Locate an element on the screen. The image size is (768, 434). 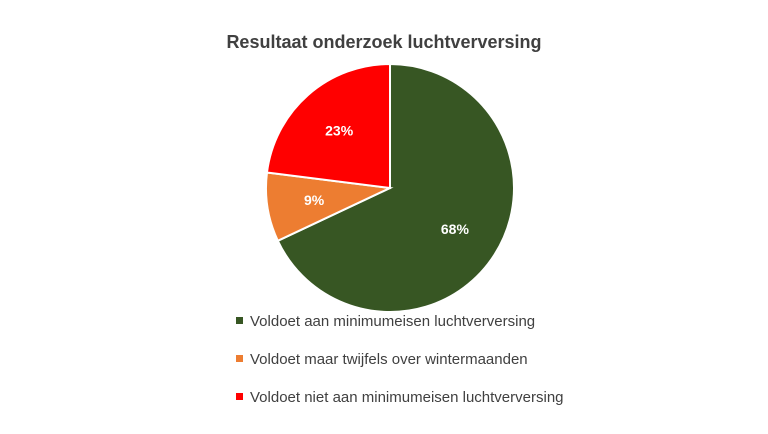
slice-data-label-2: 9% is located at coordinates (314, 200).